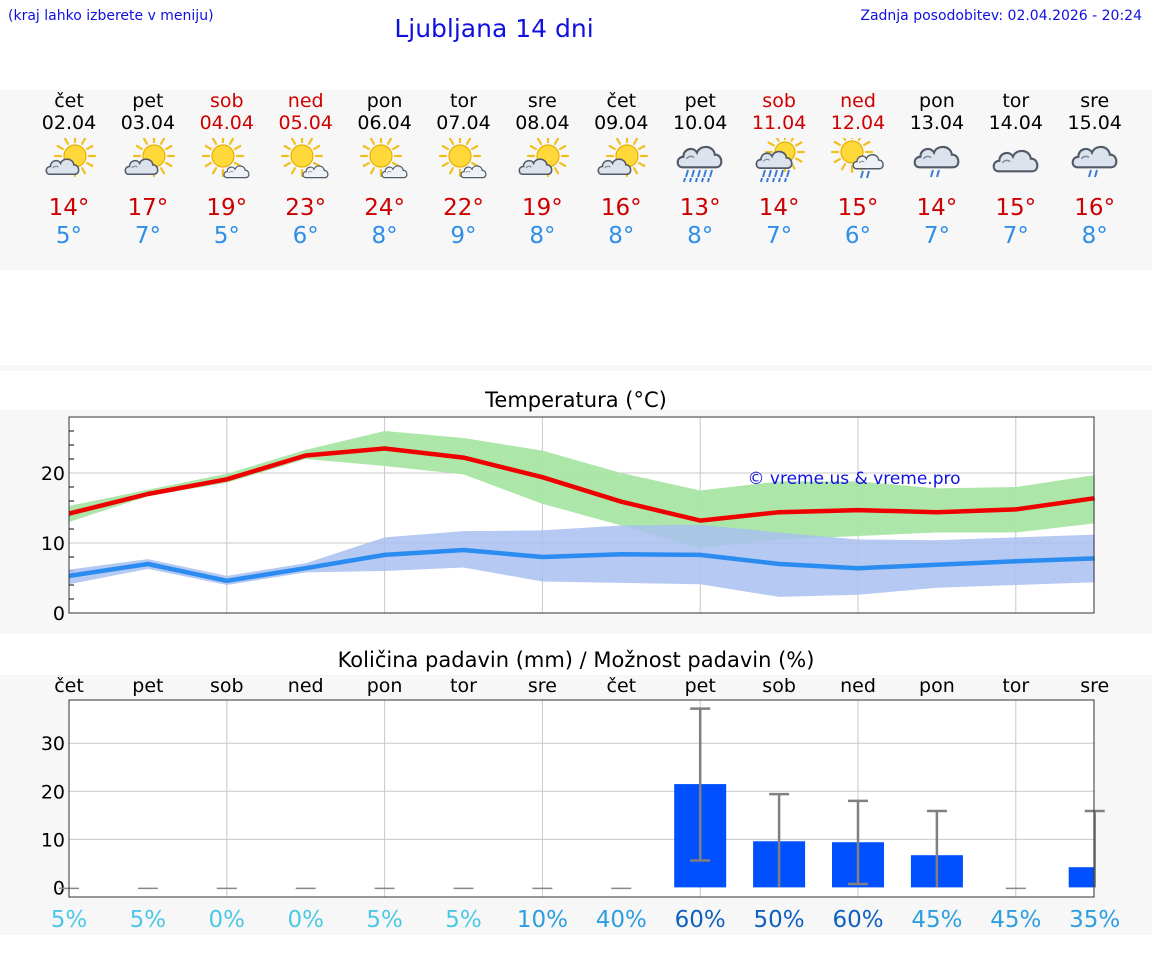 The height and width of the screenshot is (975, 1152). Describe the element at coordinates (936, 920) in the screenshot. I see `precip-probability: 45%` at that location.